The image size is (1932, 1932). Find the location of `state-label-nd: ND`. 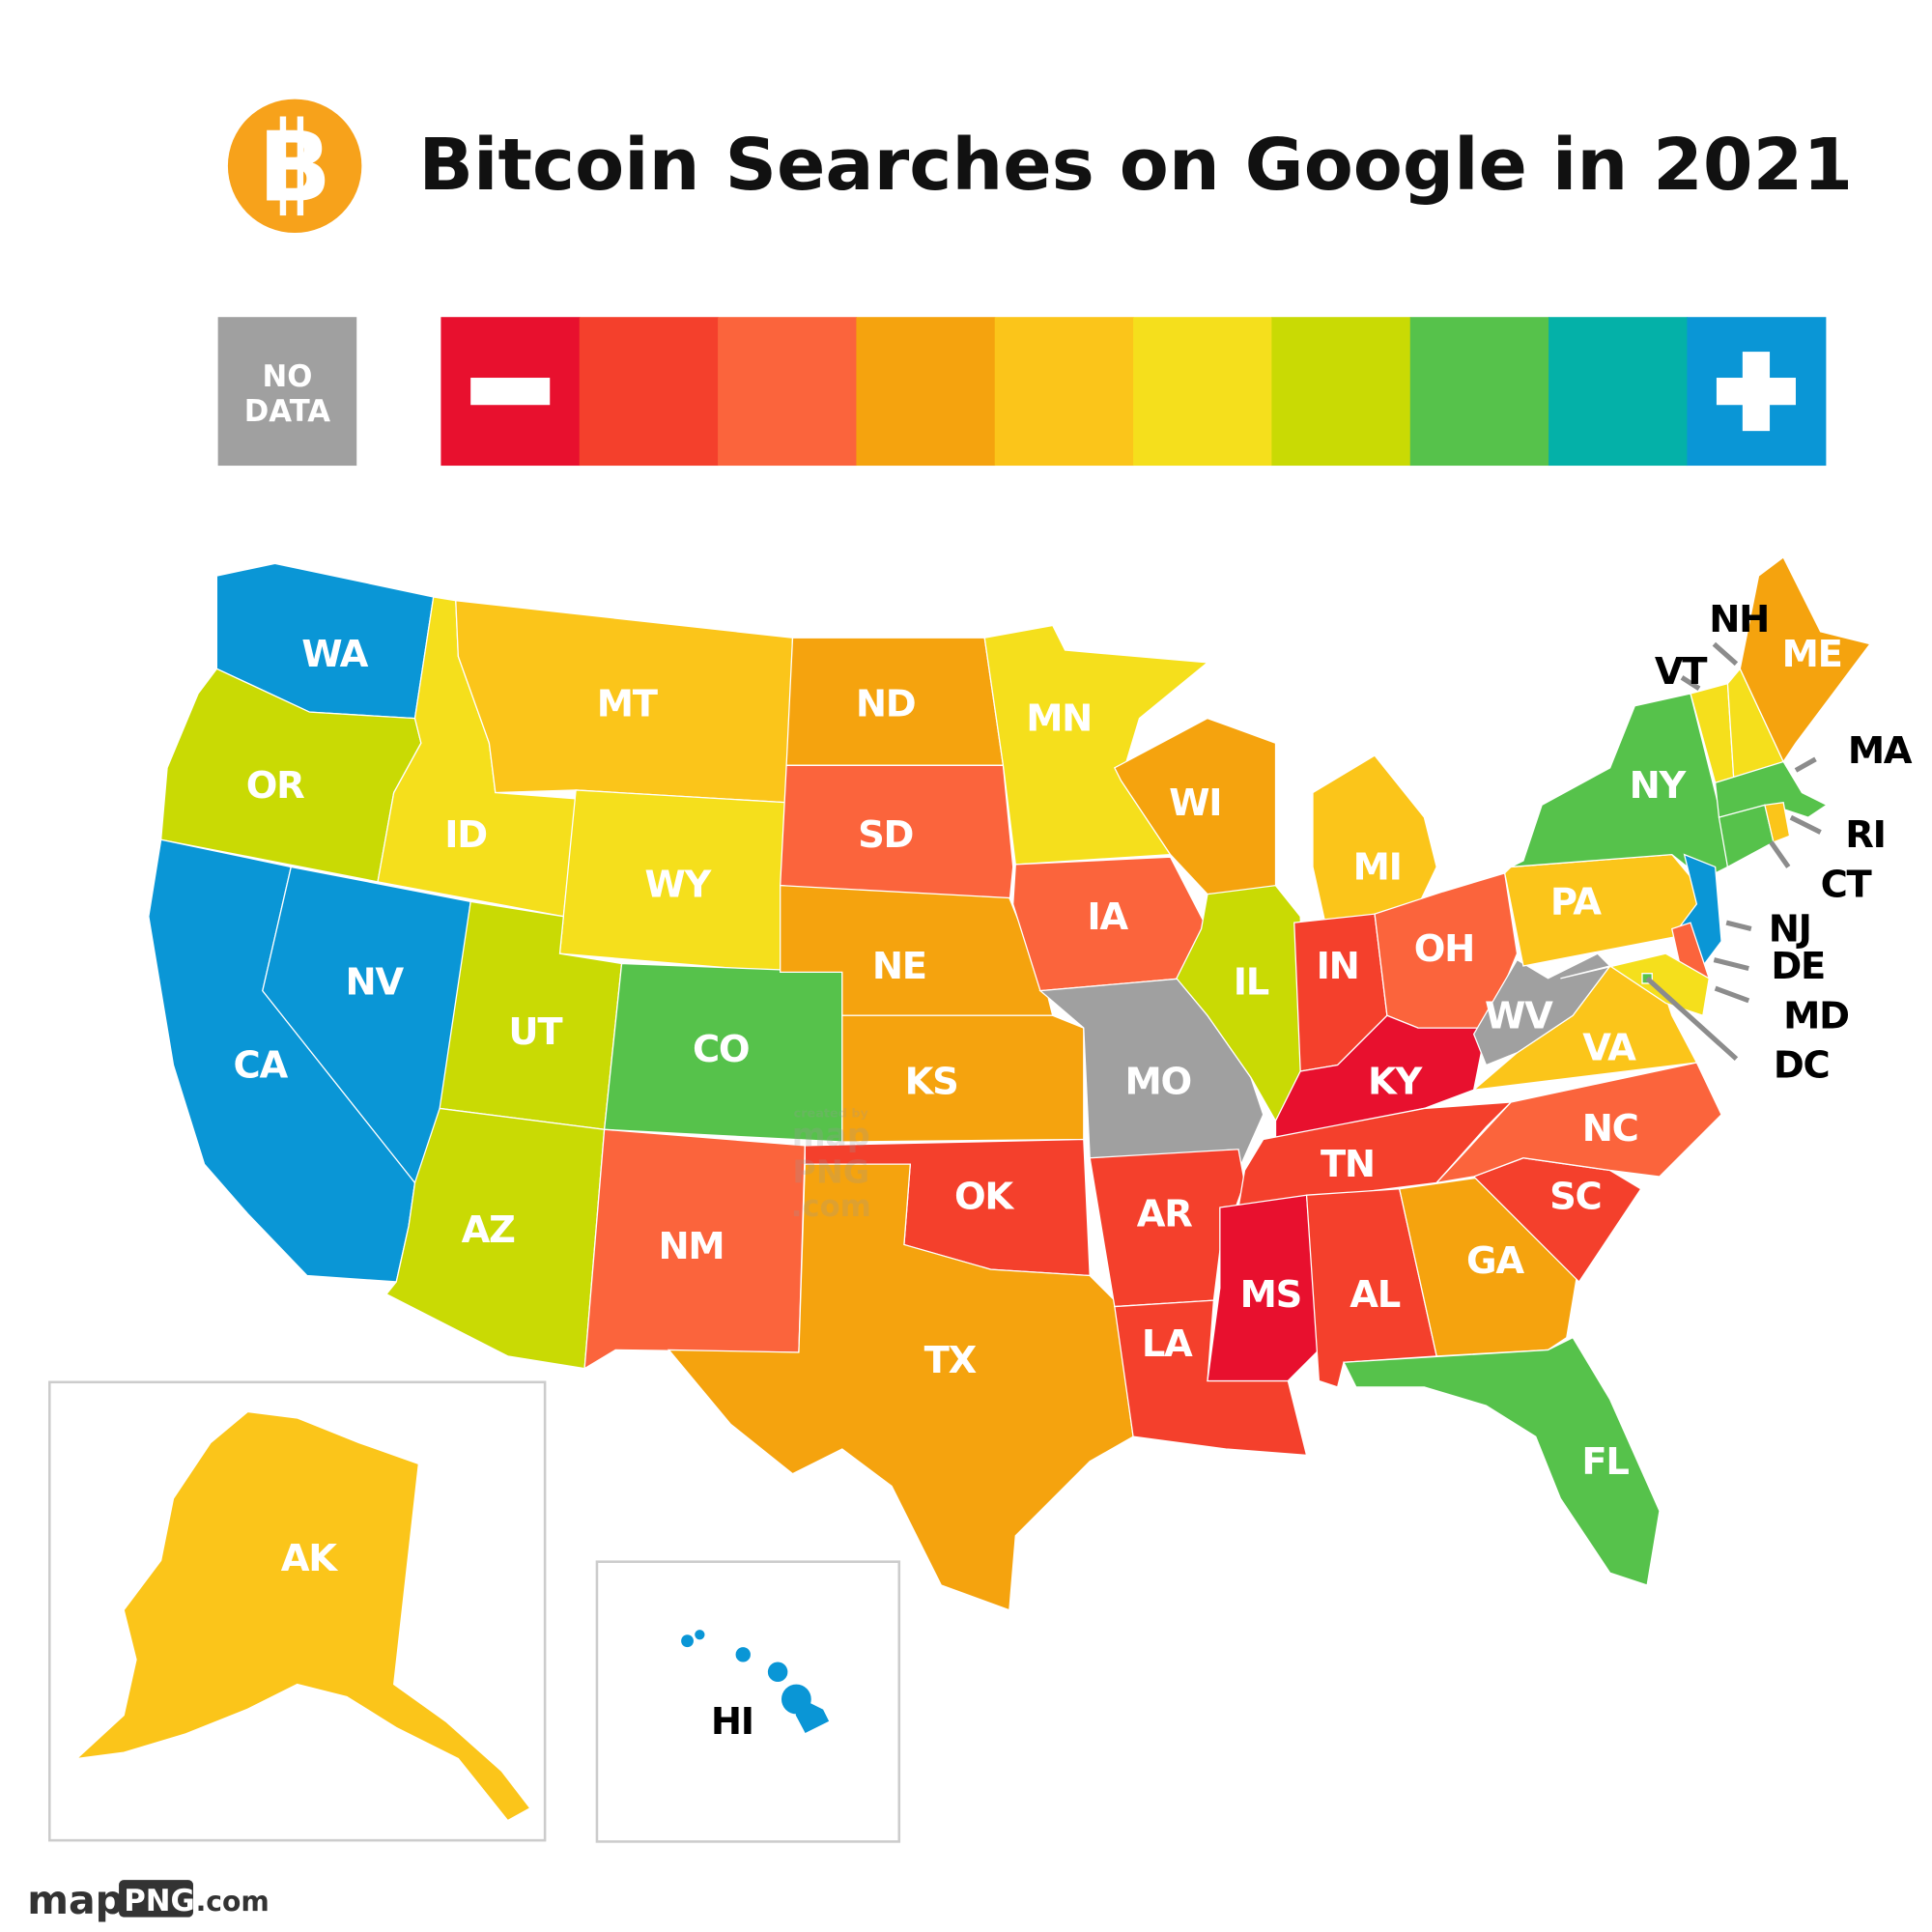

state-label-nd: ND is located at coordinates (886, 703).